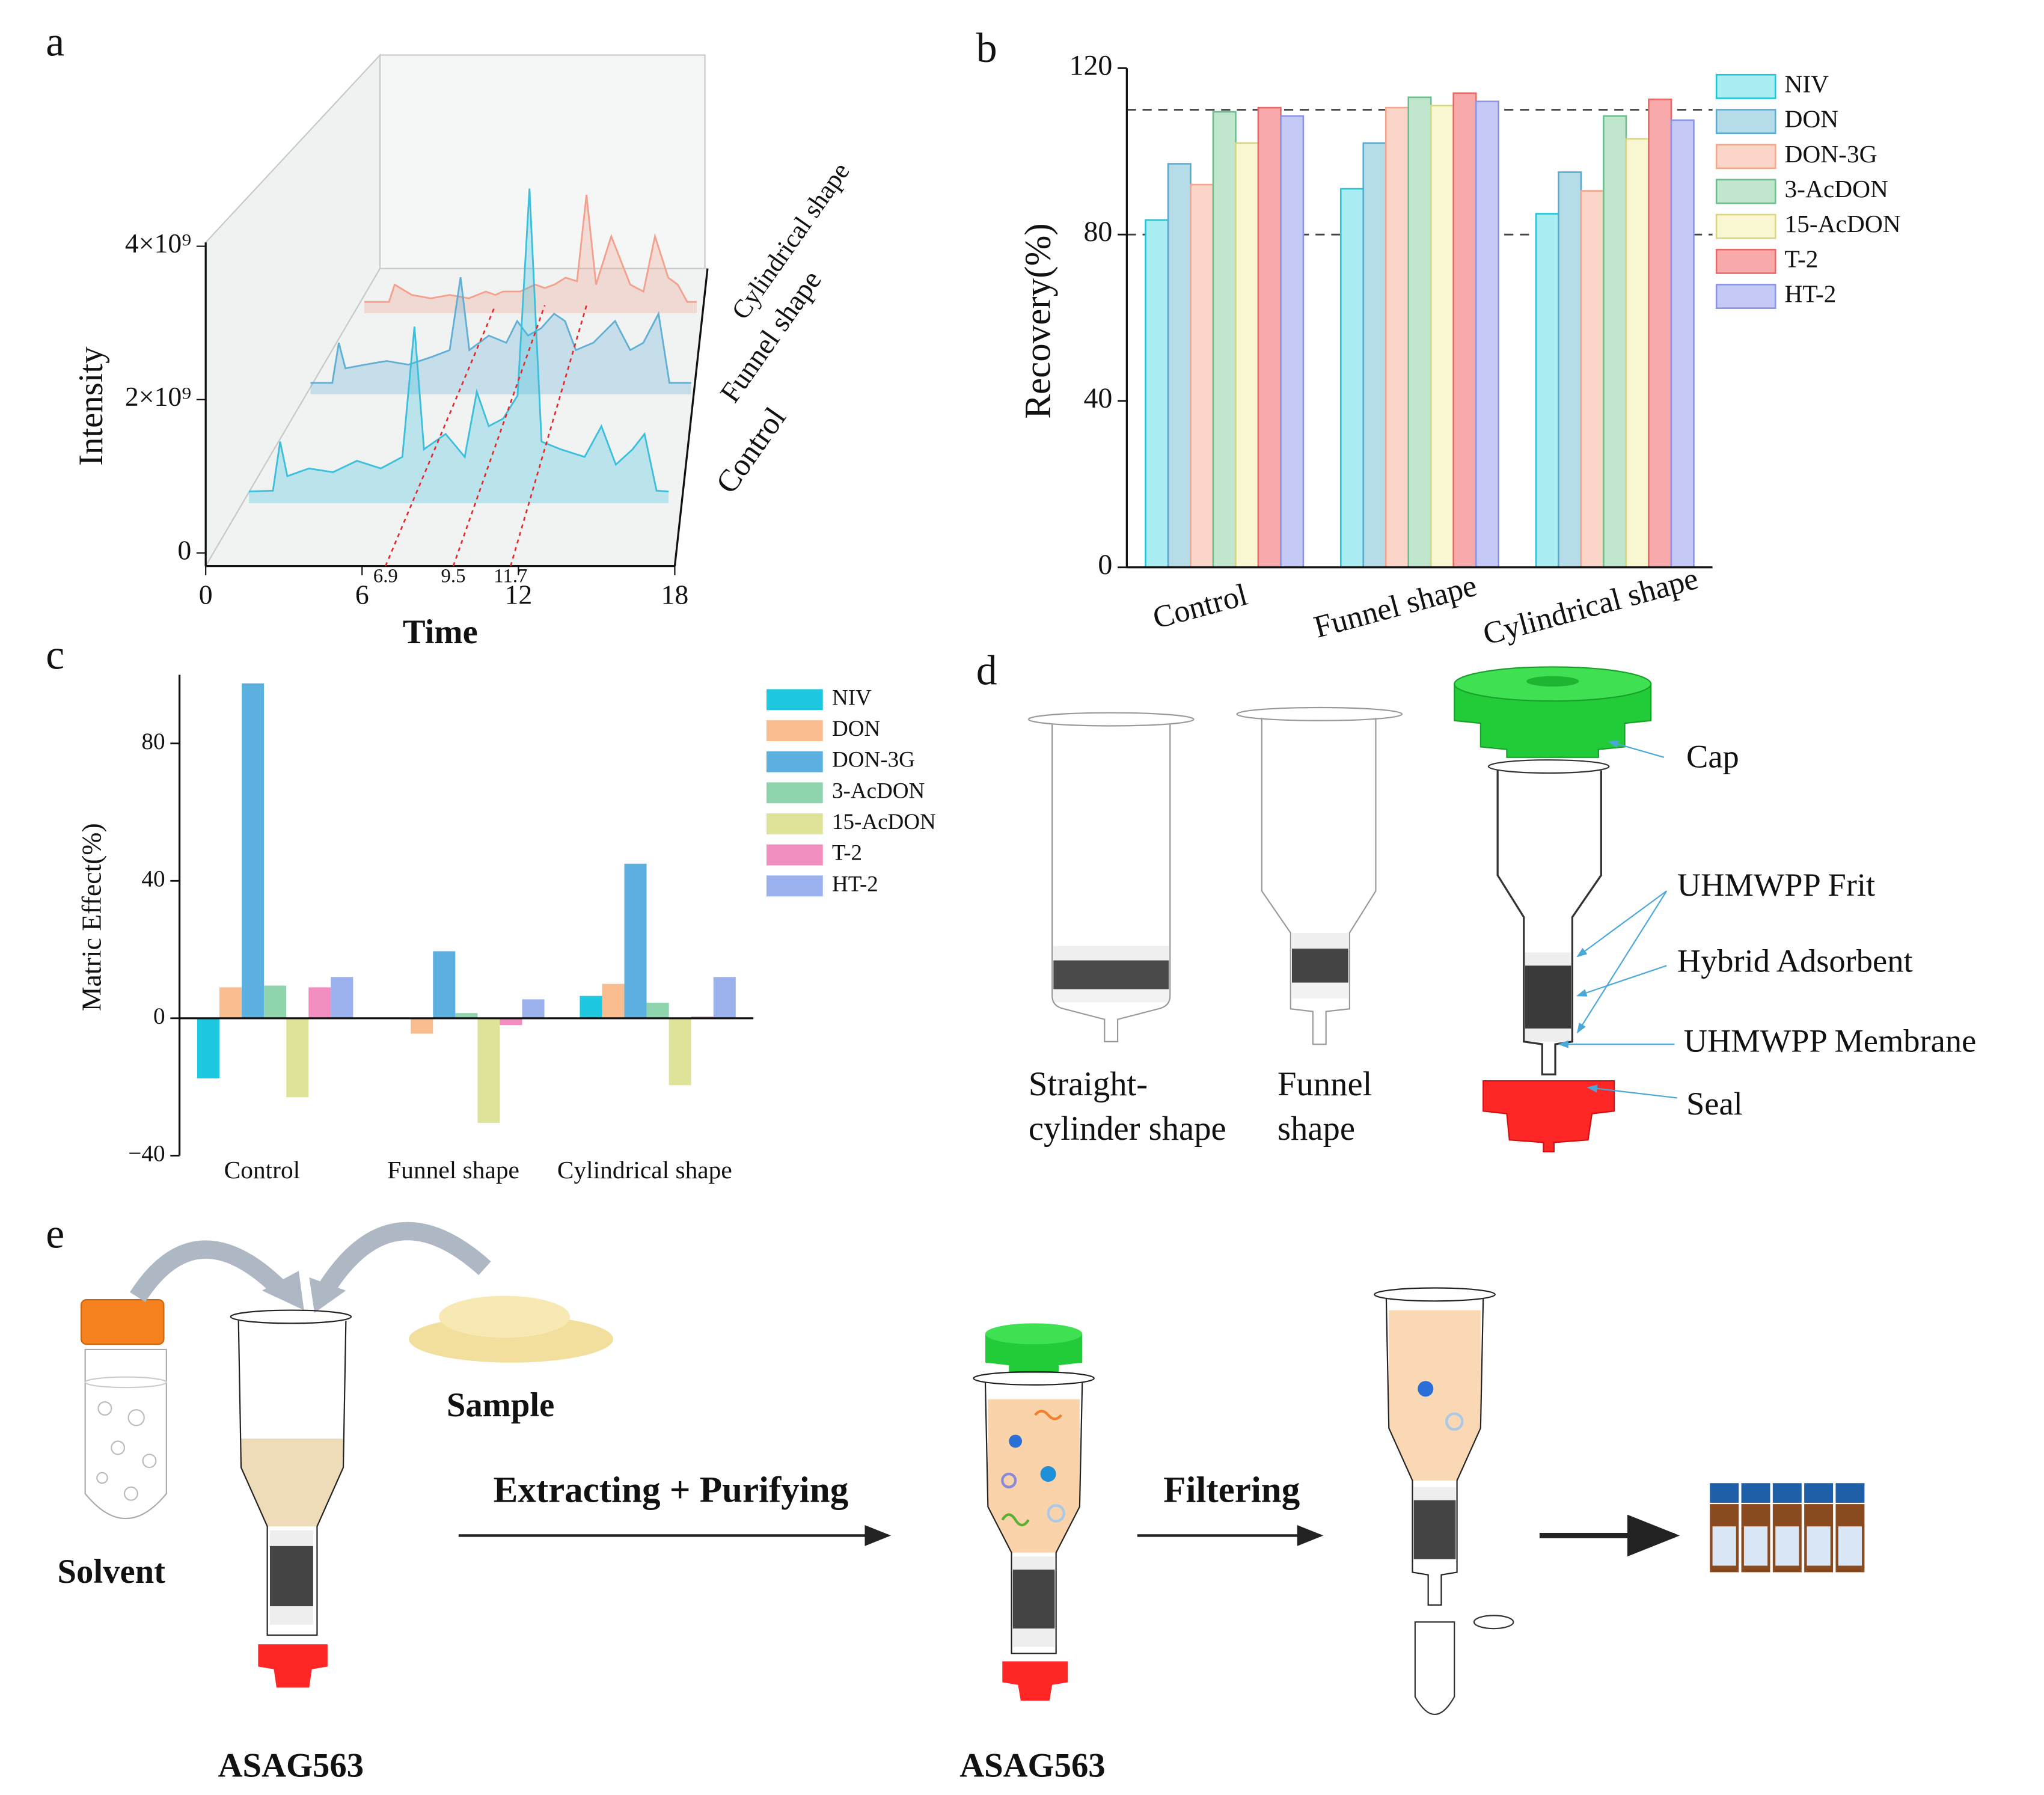 Image resolution: width=2044 pixels, height=1795 pixels. Describe the element at coordinates (453, 576) in the screenshot. I see `marker-label: 9.5` at that location.